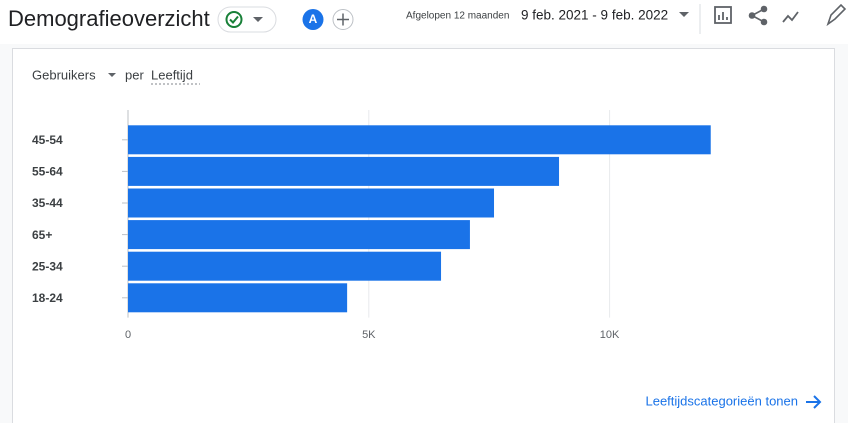 This screenshot has width=848, height=423. I want to click on view-link: Leeftijdscategorieën tonen, so click(721, 400).